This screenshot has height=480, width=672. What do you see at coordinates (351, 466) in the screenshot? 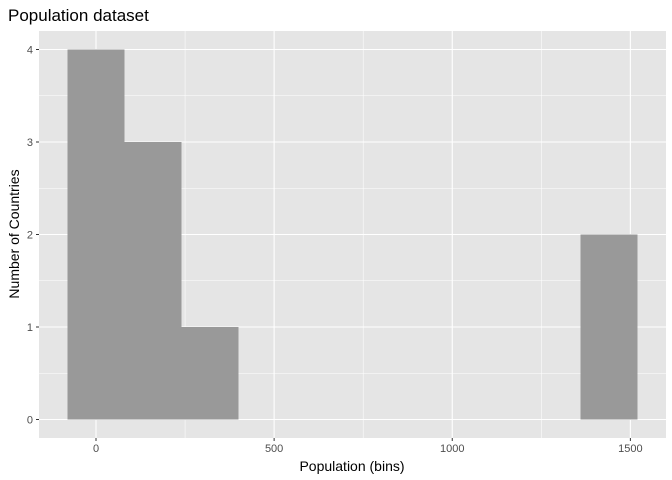
I see `x-axis-title: Population (bins)` at bounding box center [351, 466].